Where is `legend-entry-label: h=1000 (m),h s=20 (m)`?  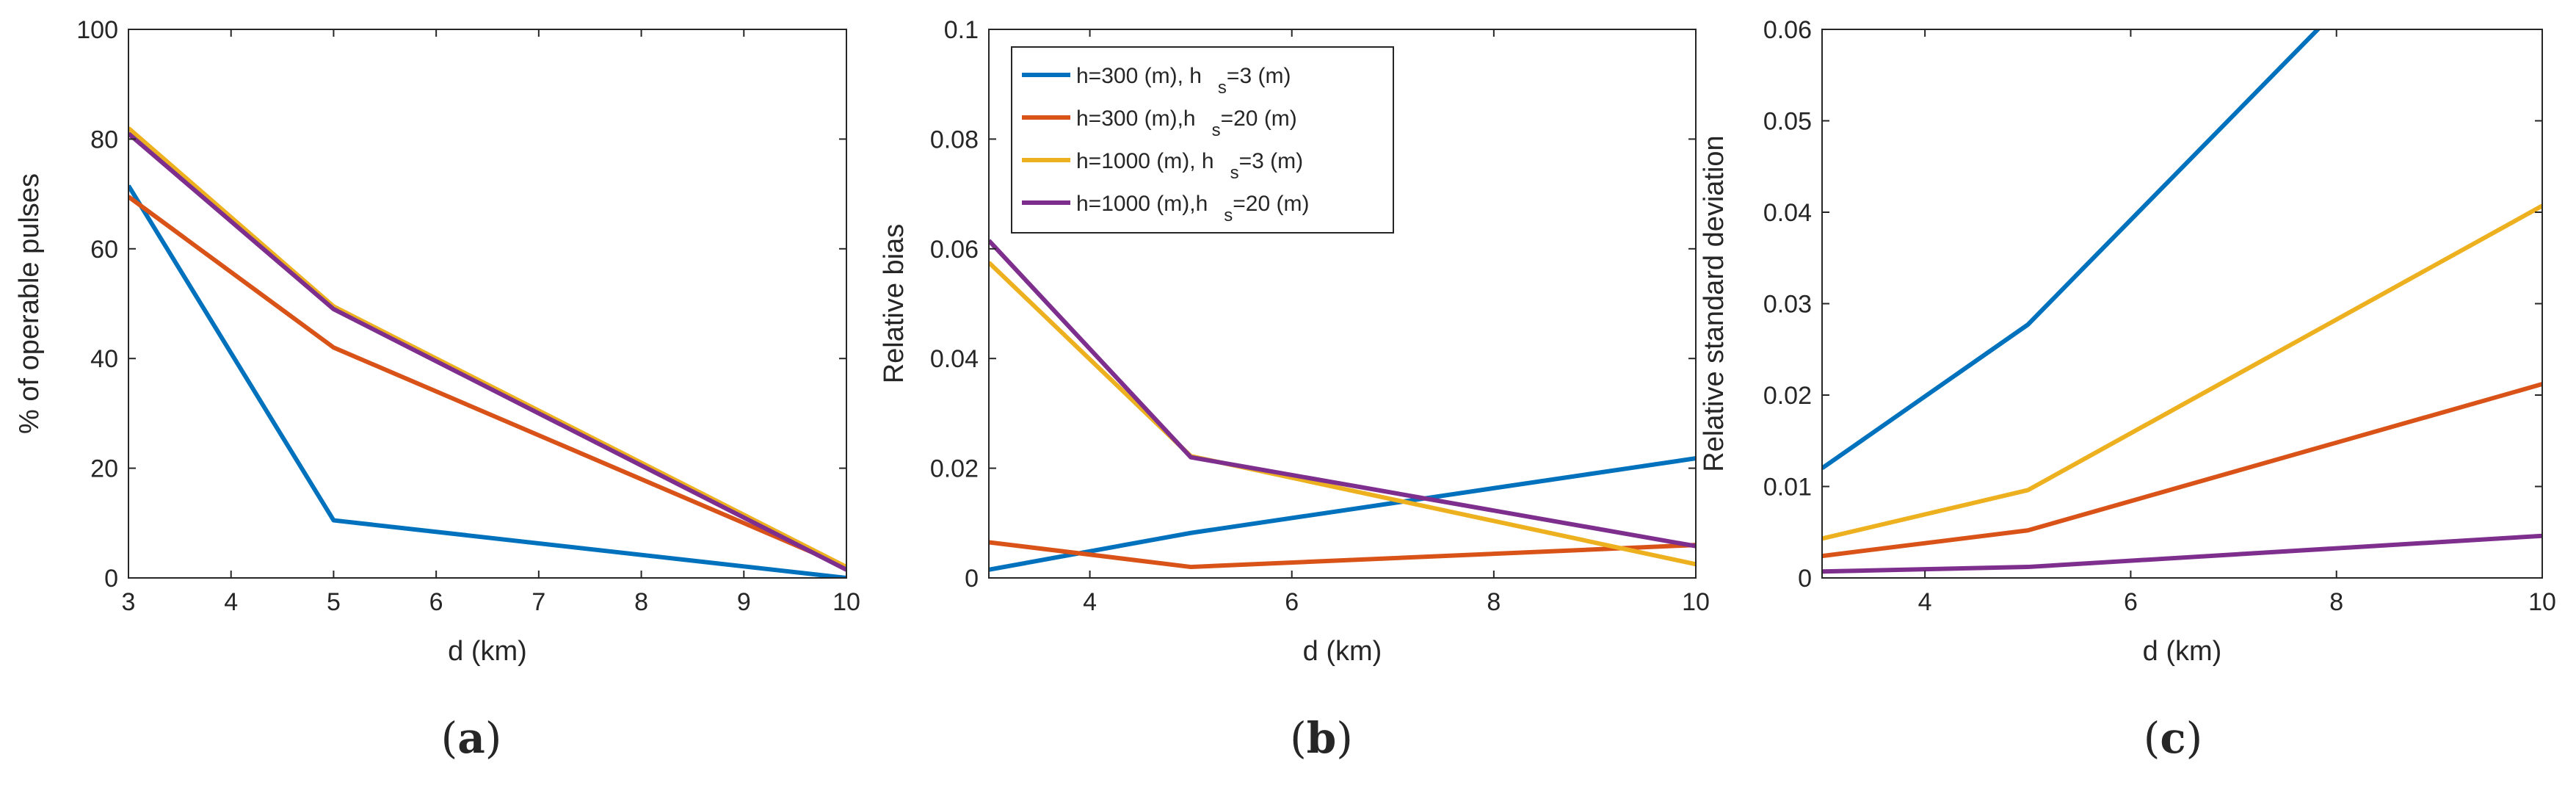
legend-entry-label: h=1000 (m),h s=20 (m) is located at coordinates (1193, 208).